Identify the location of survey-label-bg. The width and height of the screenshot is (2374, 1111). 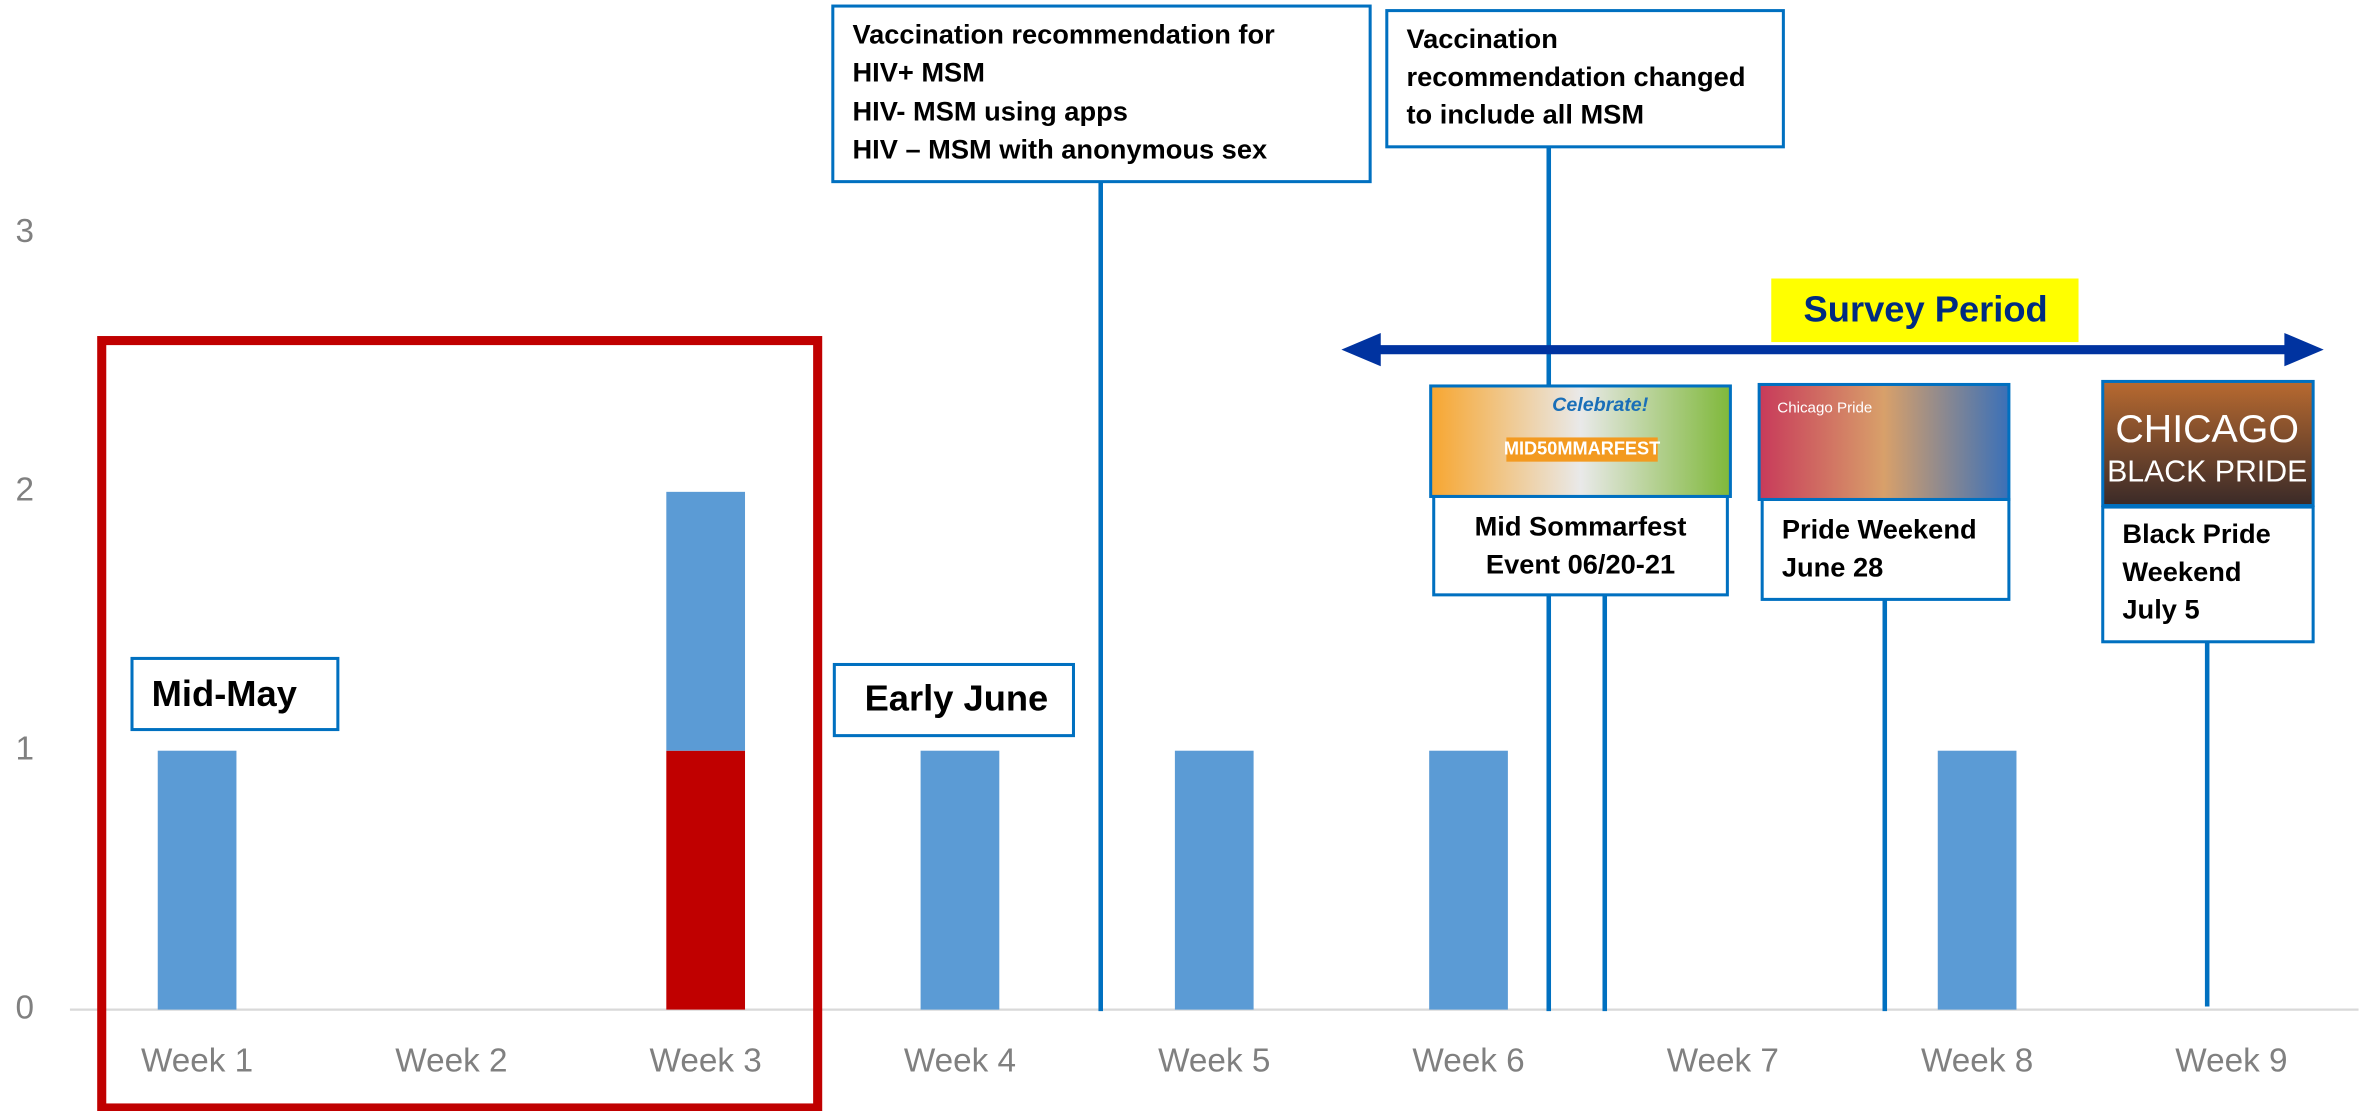
(1925, 310).